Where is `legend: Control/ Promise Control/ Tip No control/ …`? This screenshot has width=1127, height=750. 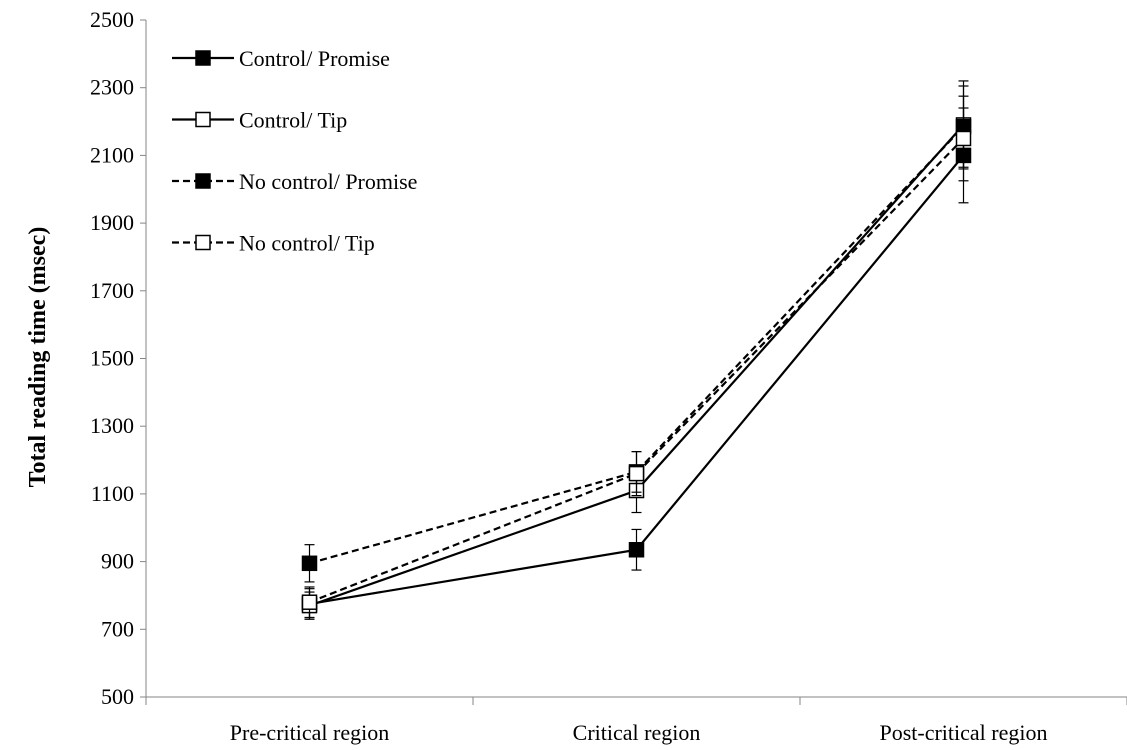
legend: Control/ Promise Control/ Tip No control/ … is located at coordinates (294, 151).